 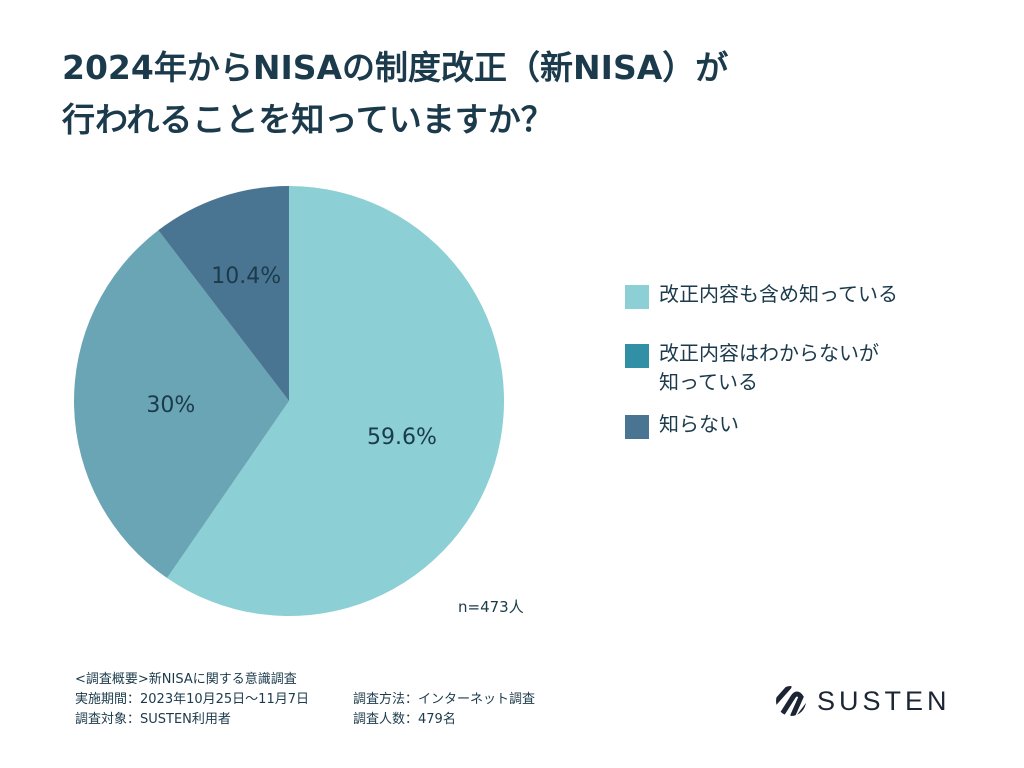 I want to click on slice-label: 30%, so click(x=170, y=405).